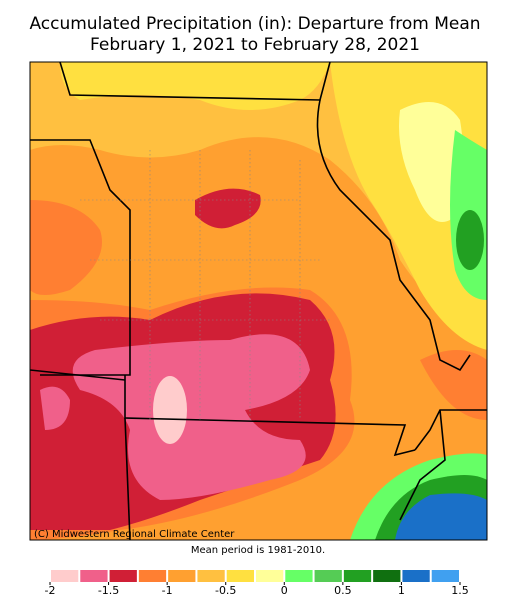 This screenshot has width=510, height=600. I want to click on colorbar-tick-label: 0, so click(284, 590).